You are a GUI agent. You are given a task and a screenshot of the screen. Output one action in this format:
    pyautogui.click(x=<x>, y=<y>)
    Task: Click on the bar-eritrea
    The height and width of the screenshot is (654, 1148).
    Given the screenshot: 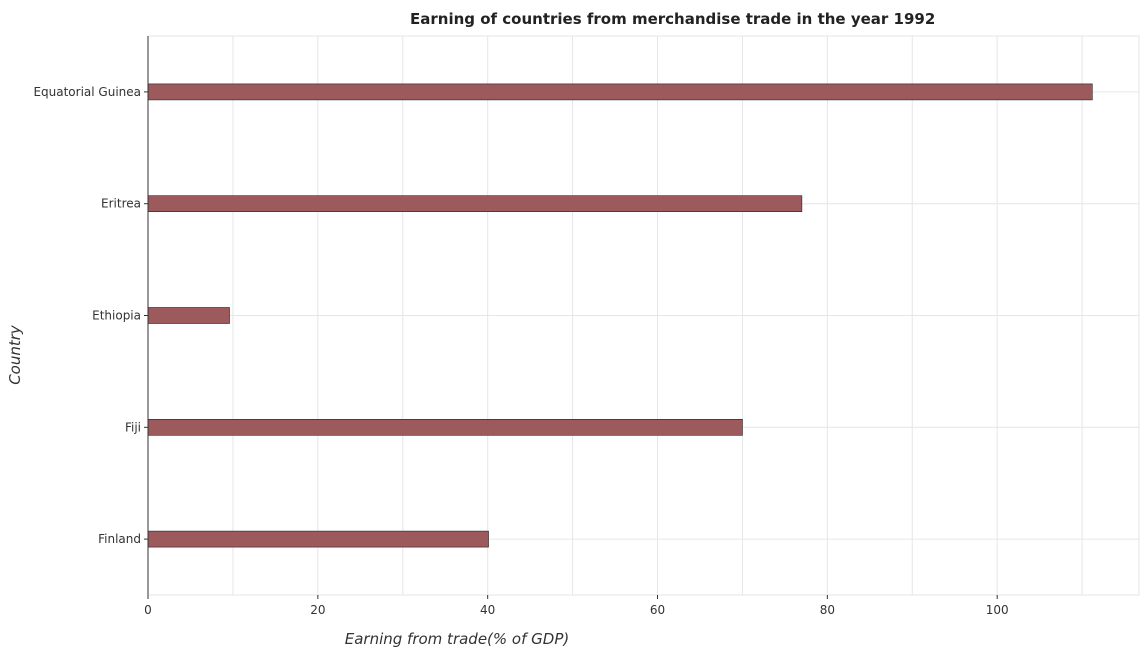 What is the action you would take?
    pyautogui.click(x=475, y=203)
    